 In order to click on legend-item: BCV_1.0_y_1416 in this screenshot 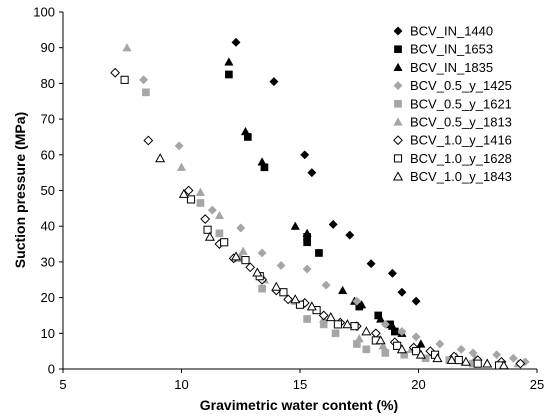, I will do `click(452, 140)`.